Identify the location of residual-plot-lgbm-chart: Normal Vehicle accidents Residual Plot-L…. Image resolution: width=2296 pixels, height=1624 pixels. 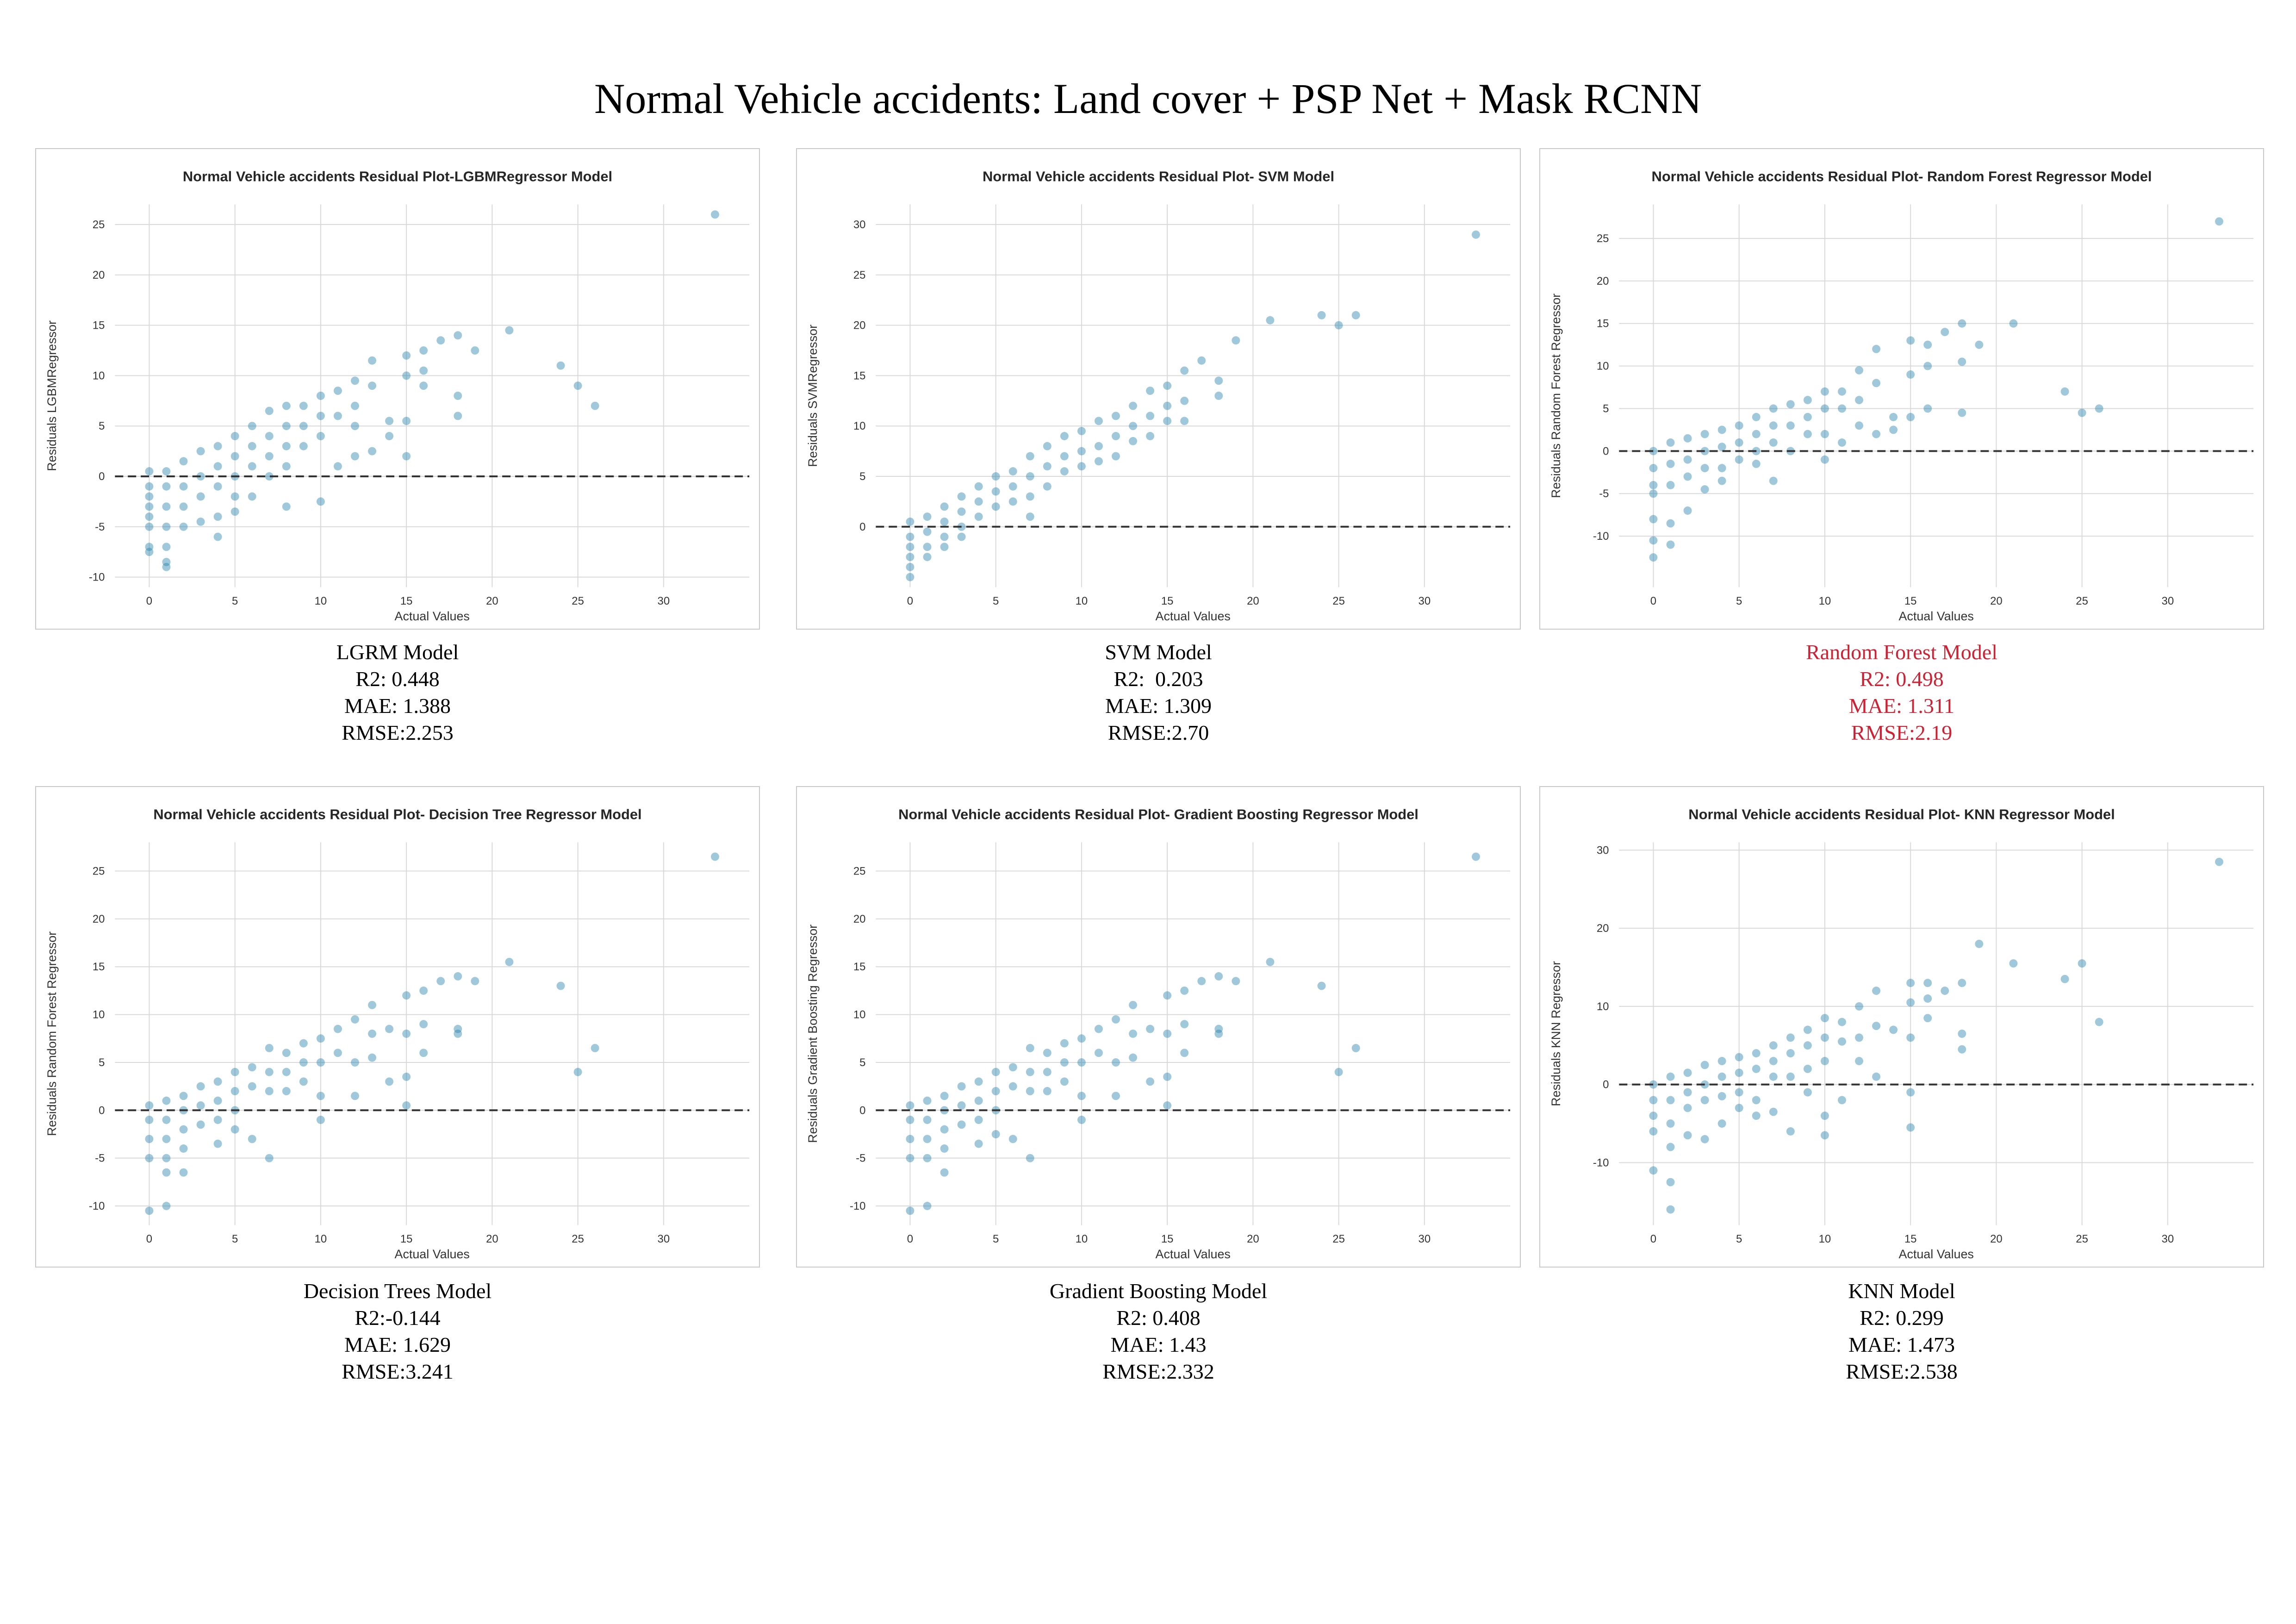
(397, 389).